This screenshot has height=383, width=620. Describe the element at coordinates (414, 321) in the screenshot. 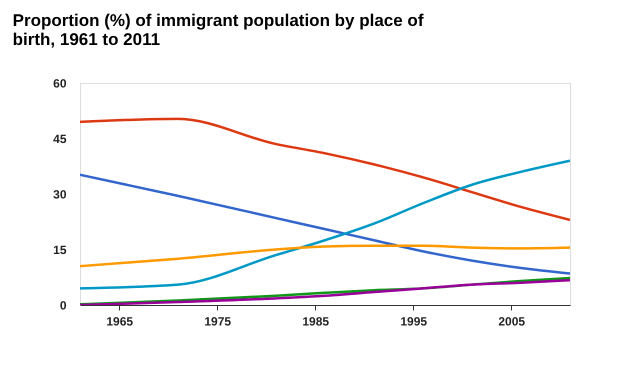

I see `x-tick-label: 1995` at that location.